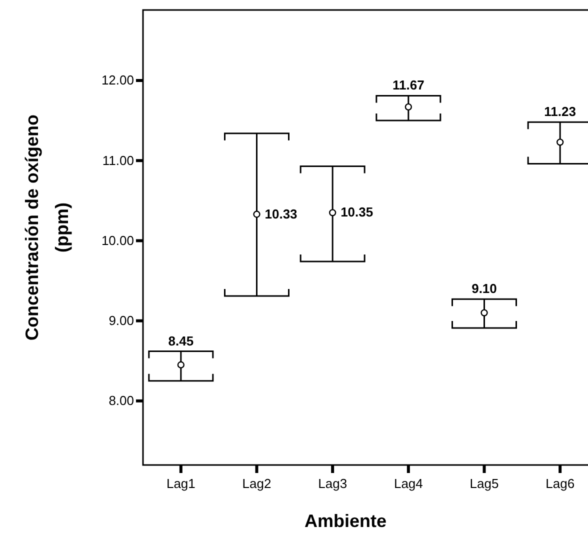  I want to click on x-tick-label: Lag5, so click(484, 484).